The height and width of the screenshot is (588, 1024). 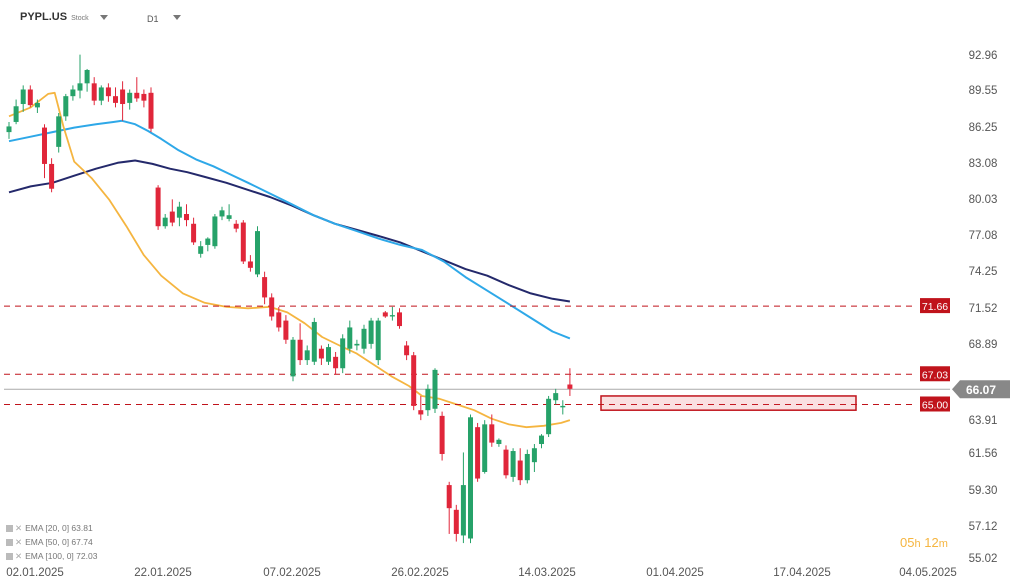 I want to click on symbol-name: PYPL.US, so click(x=44, y=17).